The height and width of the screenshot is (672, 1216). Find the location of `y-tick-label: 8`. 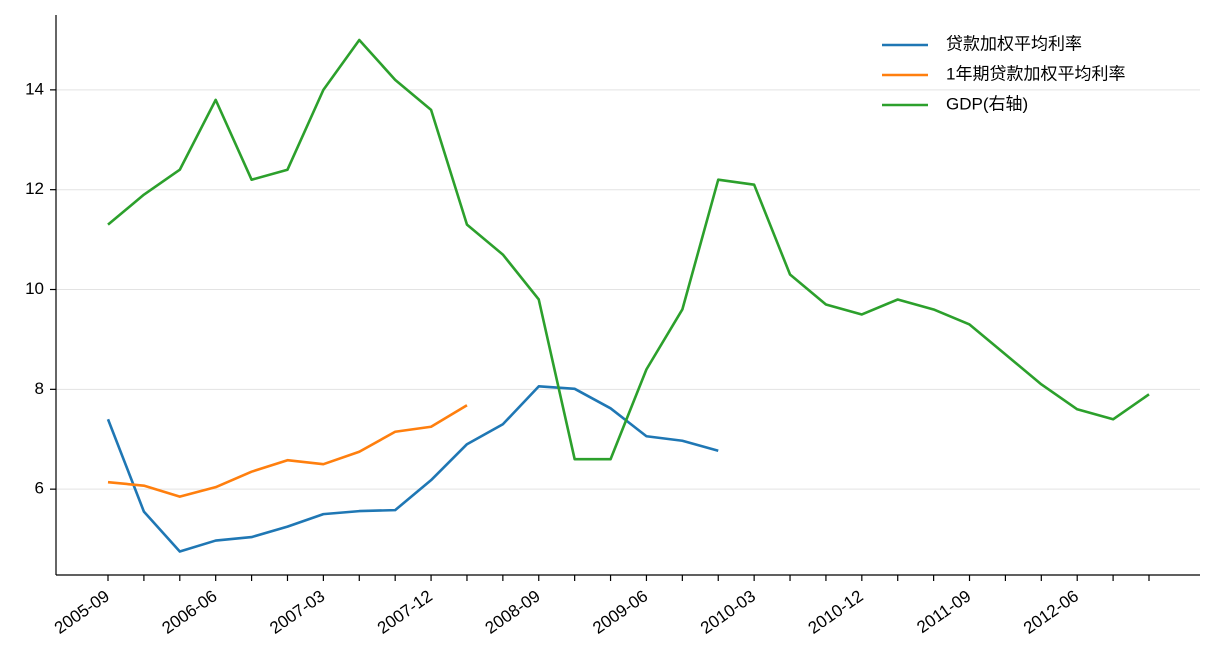

y-tick-label: 8 is located at coordinates (39, 388).